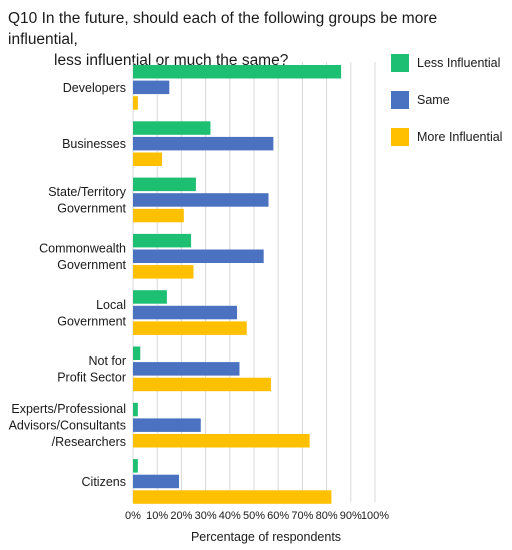  What do you see at coordinates (181, 516) in the screenshot?
I see `x-tick-label: 20%` at bounding box center [181, 516].